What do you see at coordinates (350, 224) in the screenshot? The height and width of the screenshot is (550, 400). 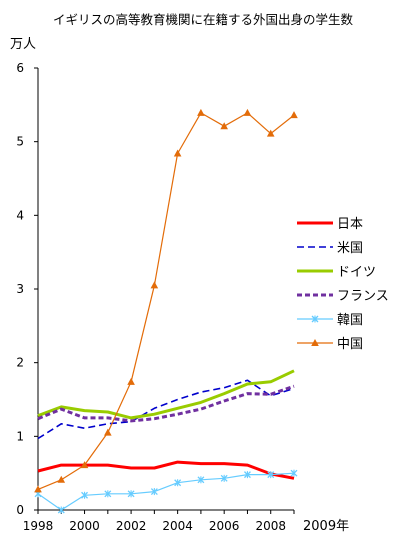 I see `legend-label: 日本` at bounding box center [350, 224].